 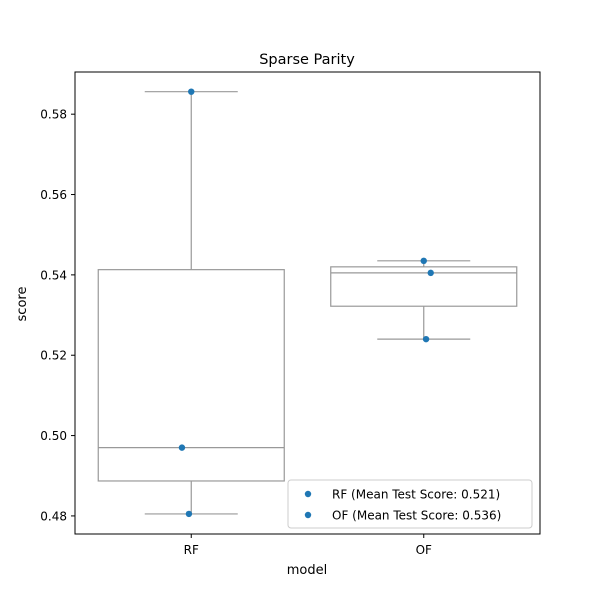 What do you see at coordinates (191, 375) in the screenshot?
I see `box-rf` at bounding box center [191, 375].